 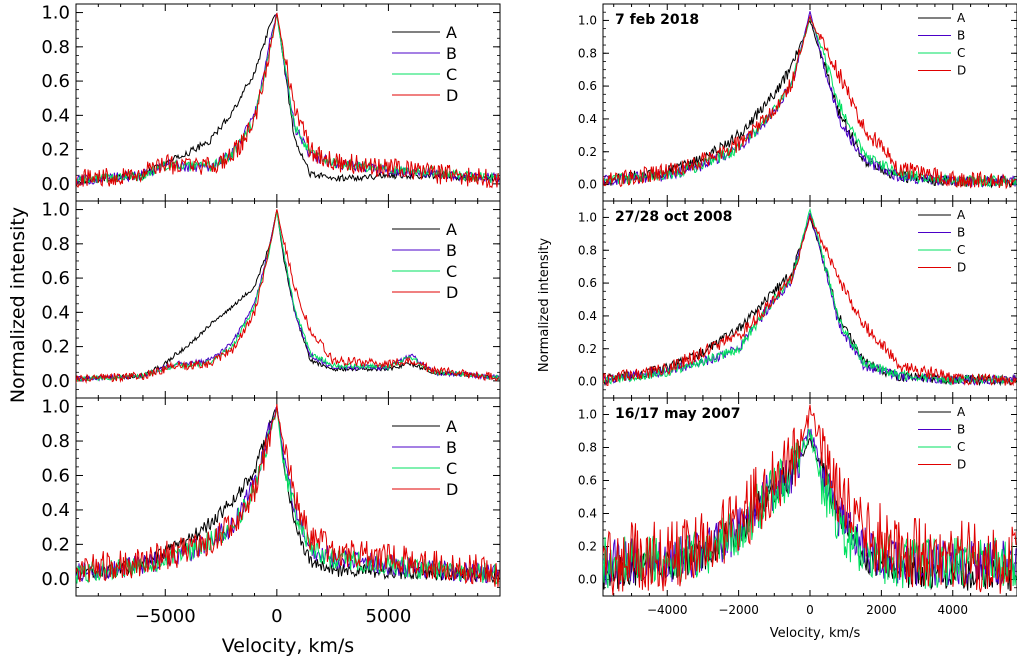 What do you see at coordinates (165, 616) in the screenshot?
I see `x-tick-label: −5000` at bounding box center [165, 616].